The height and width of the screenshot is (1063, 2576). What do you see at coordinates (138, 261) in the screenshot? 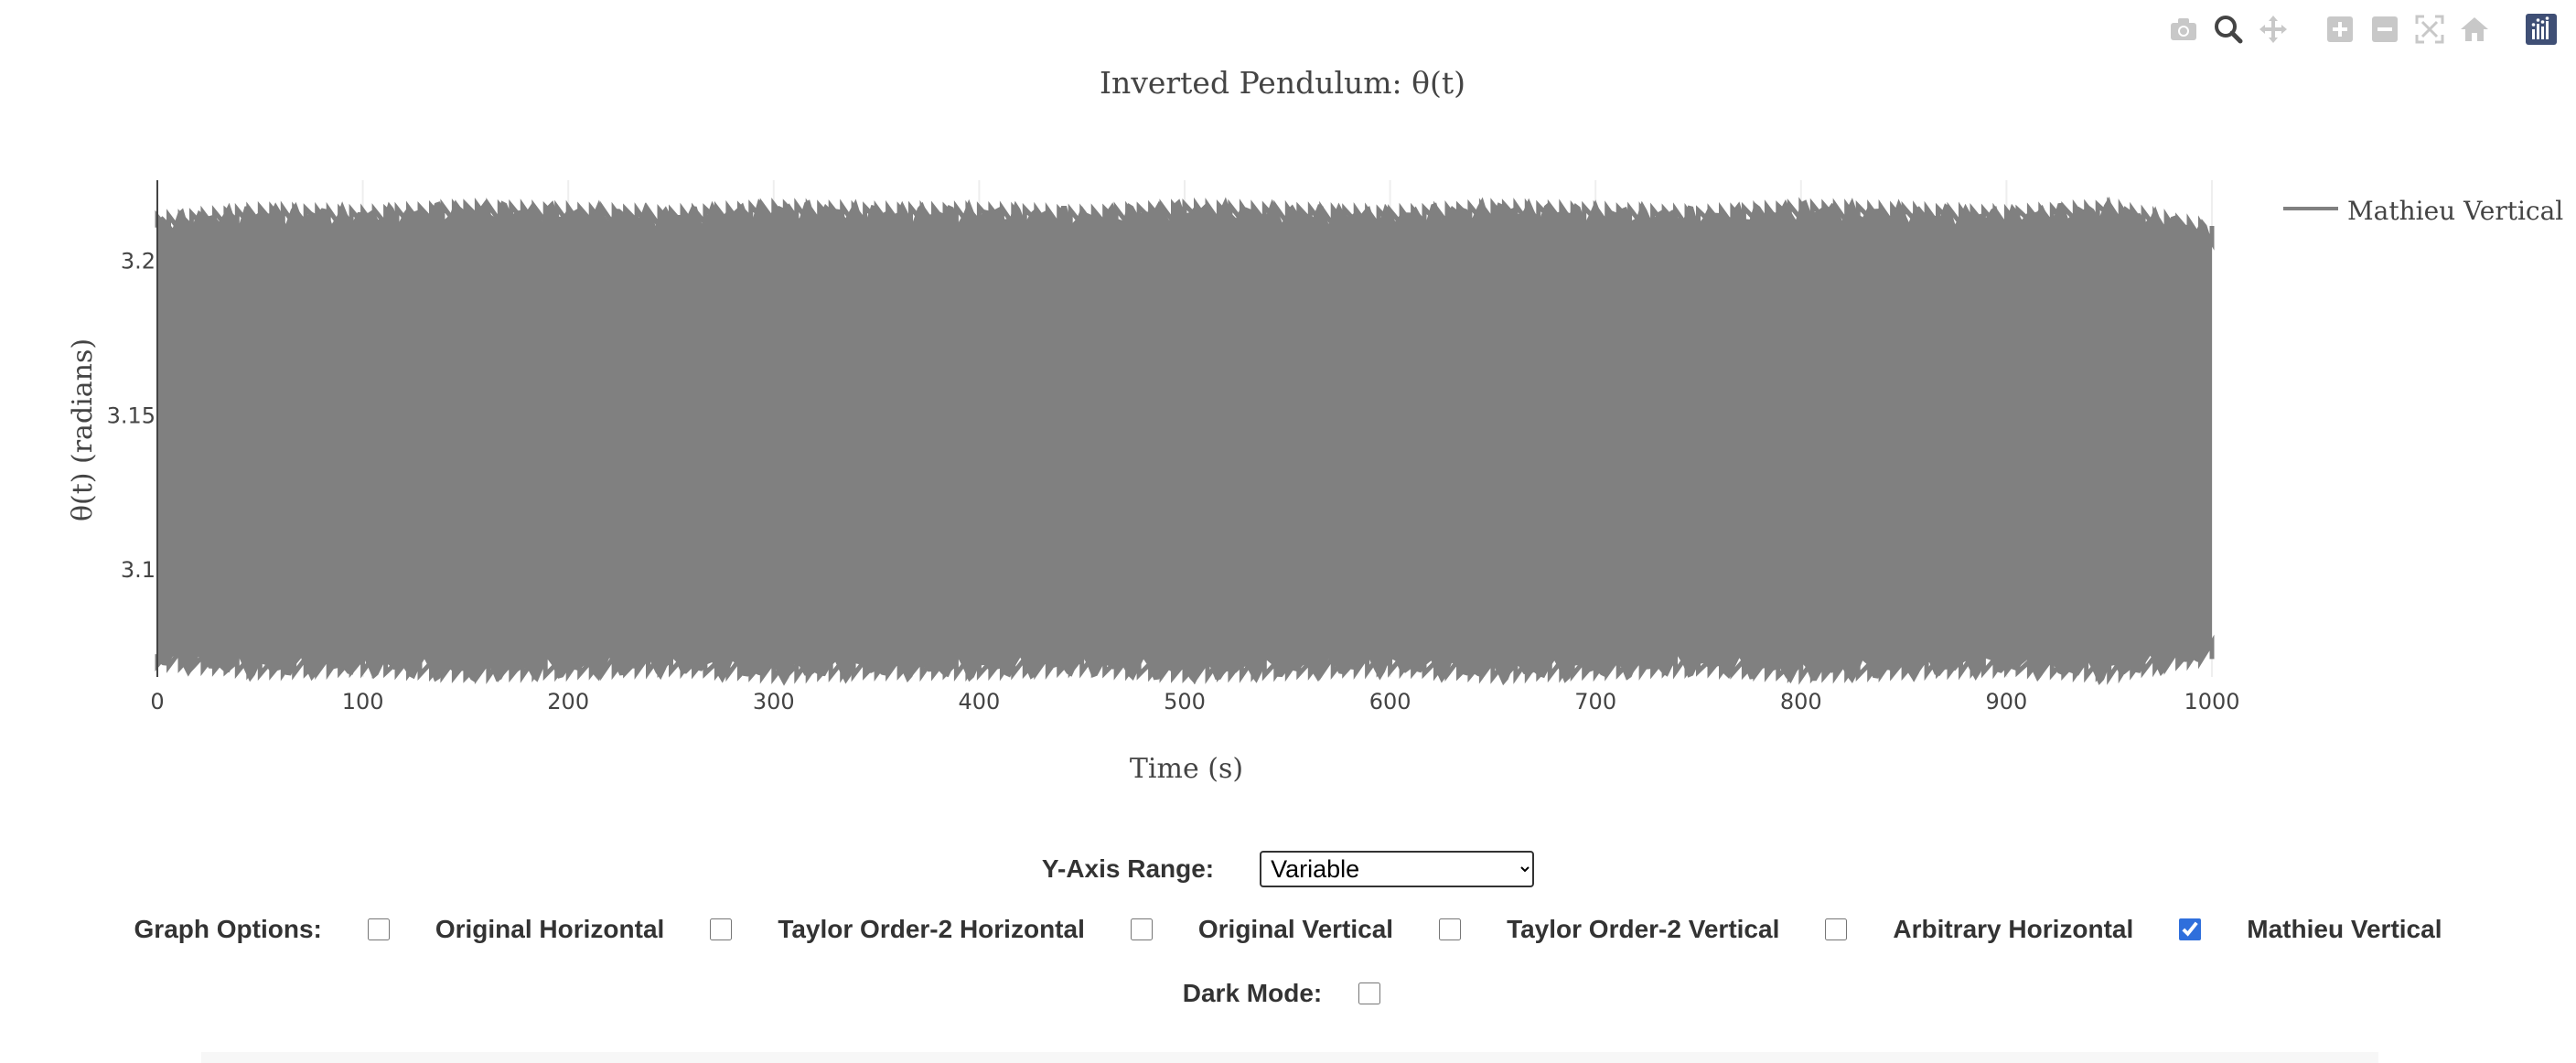
I see `y-tick-label: 3.2` at bounding box center [138, 261].